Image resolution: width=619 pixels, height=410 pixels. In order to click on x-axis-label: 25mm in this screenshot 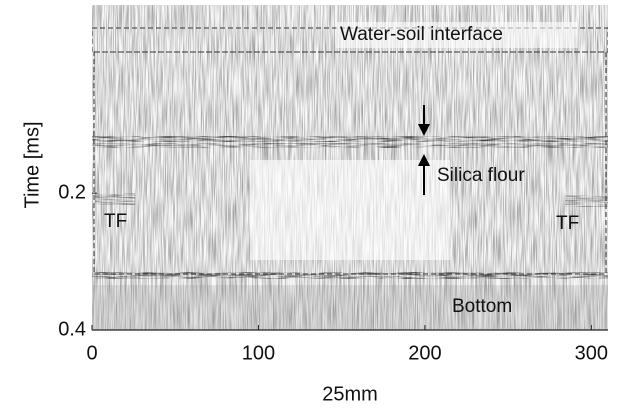, I will do `click(350, 394)`.